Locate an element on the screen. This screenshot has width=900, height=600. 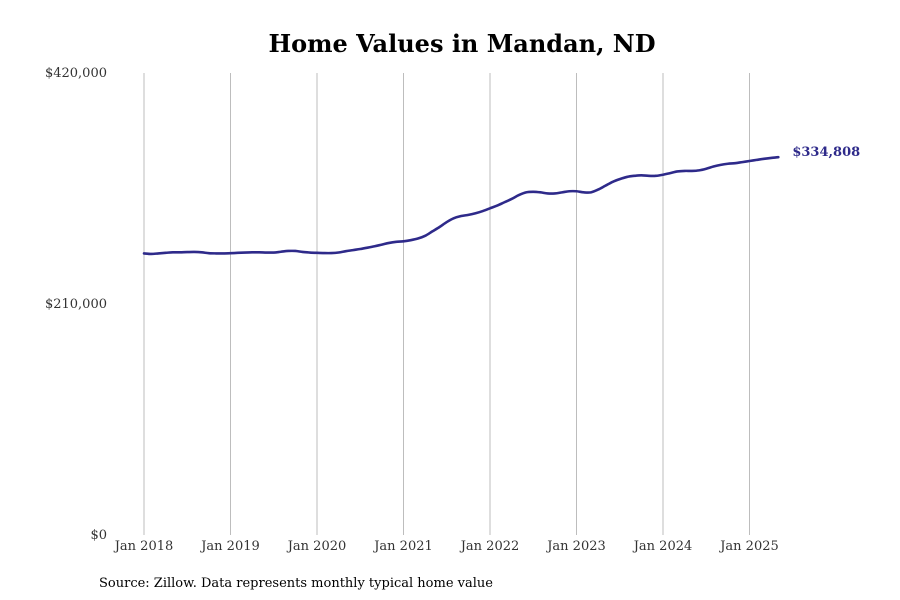
y-tick-label: $420,000 is located at coordinates (76, 73).